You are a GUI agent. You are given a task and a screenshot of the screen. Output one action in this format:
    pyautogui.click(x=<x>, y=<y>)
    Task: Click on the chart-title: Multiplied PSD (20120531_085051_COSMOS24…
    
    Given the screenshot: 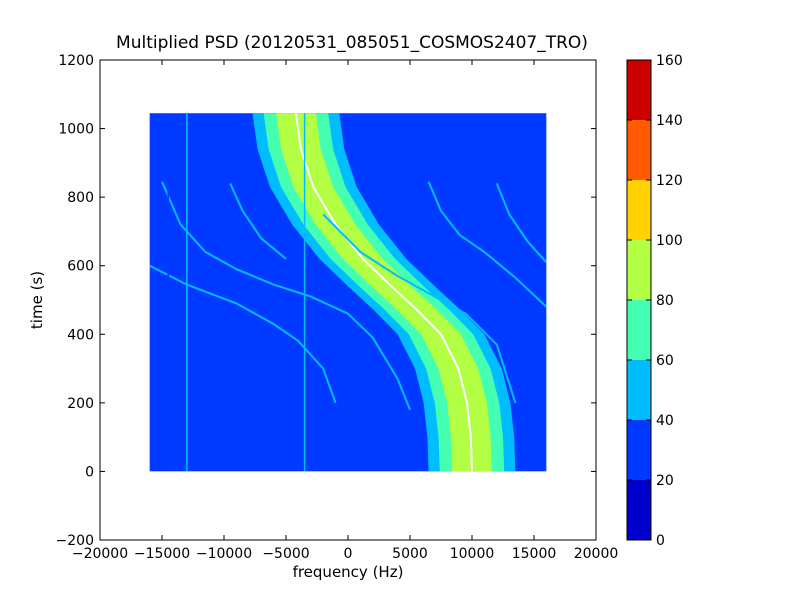 What is the action you would take?
    pyautogui.click(x=352, y=43)
    